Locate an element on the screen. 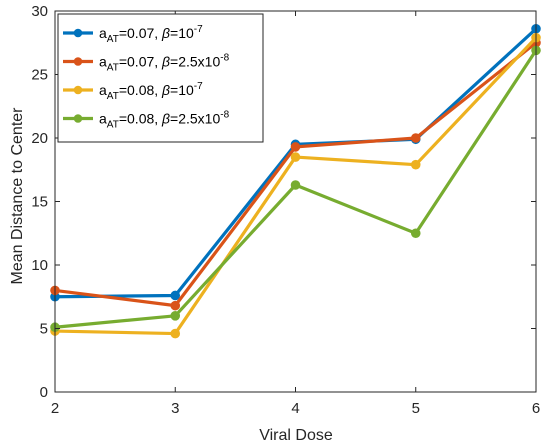 The height and width of the screenshot is (446, 550). legend-entry: aAT=0.08, β=10-7 is located at coordinates (133, 91).